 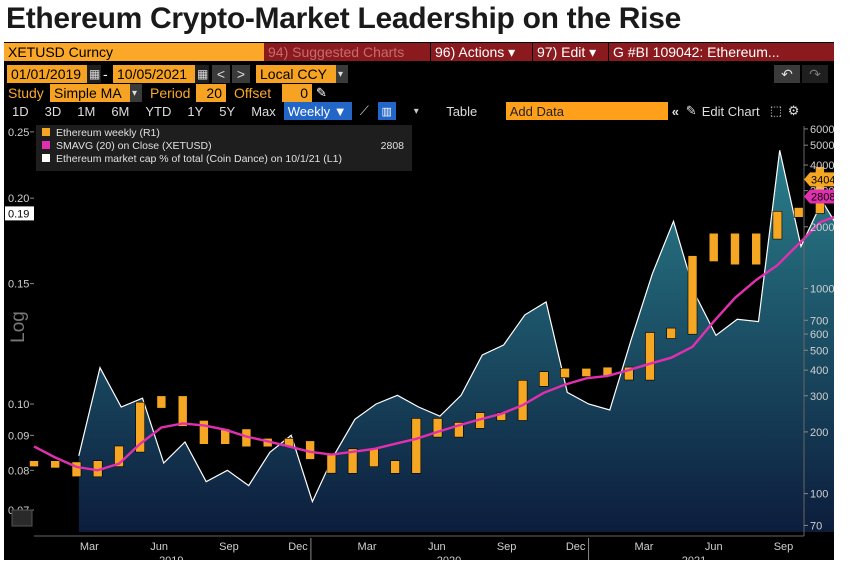 What do you see at coordinates (158, 111) in the screenshot?
I see `period-ytd: YTD` at bounding box center [158, 111].